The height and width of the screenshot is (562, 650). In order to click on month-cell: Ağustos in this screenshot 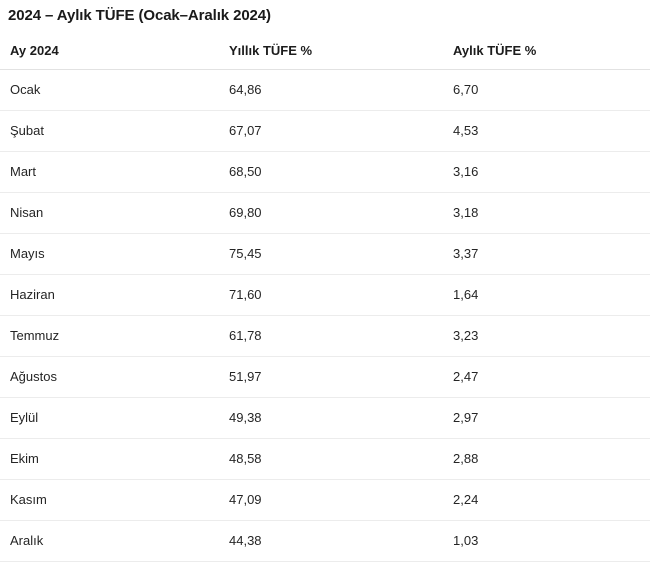, I will do `click(114, 377)`.